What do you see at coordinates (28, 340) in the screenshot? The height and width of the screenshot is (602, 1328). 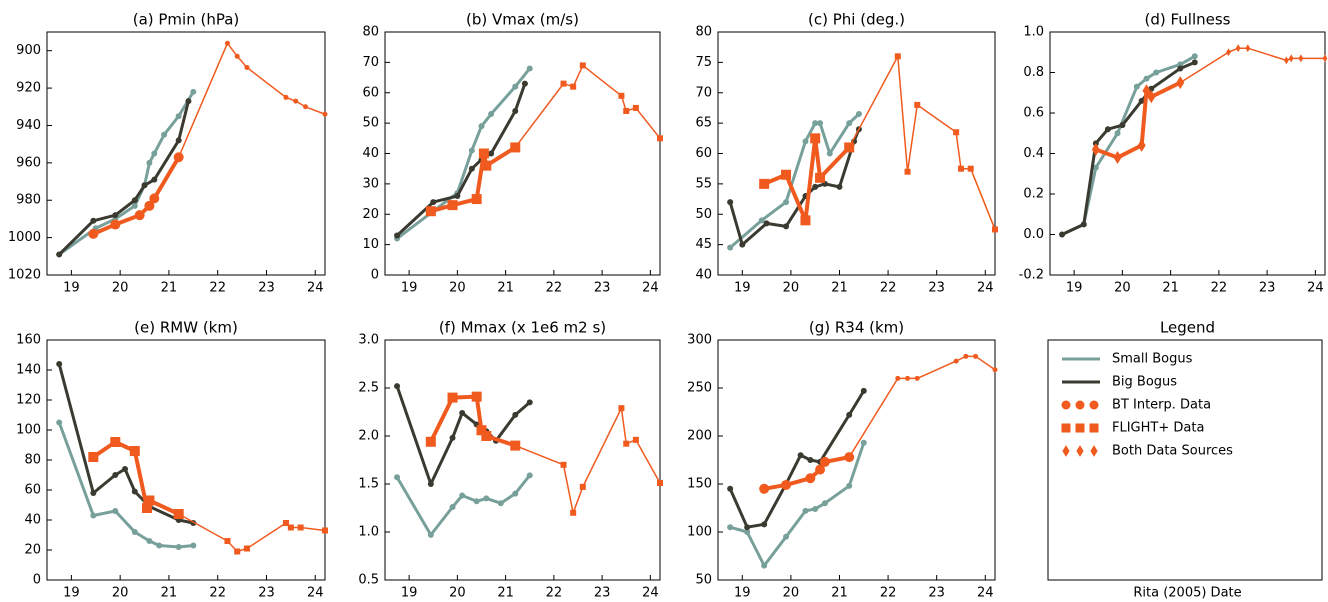 I see `y-tick-label: 160` at bounding box center [28, 340].